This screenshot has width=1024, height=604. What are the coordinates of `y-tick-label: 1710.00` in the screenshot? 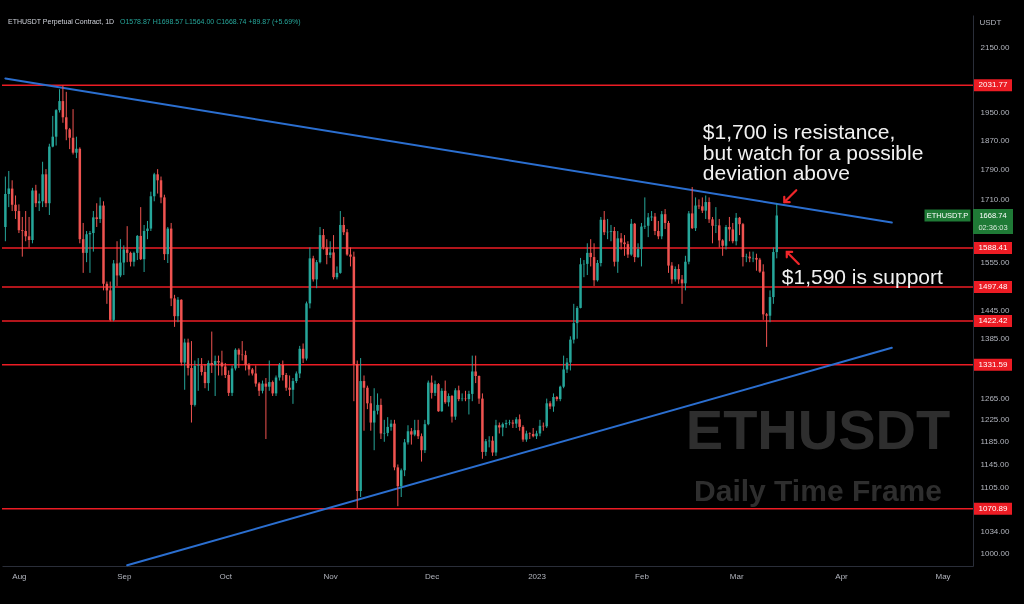 It's located at (995, 199).